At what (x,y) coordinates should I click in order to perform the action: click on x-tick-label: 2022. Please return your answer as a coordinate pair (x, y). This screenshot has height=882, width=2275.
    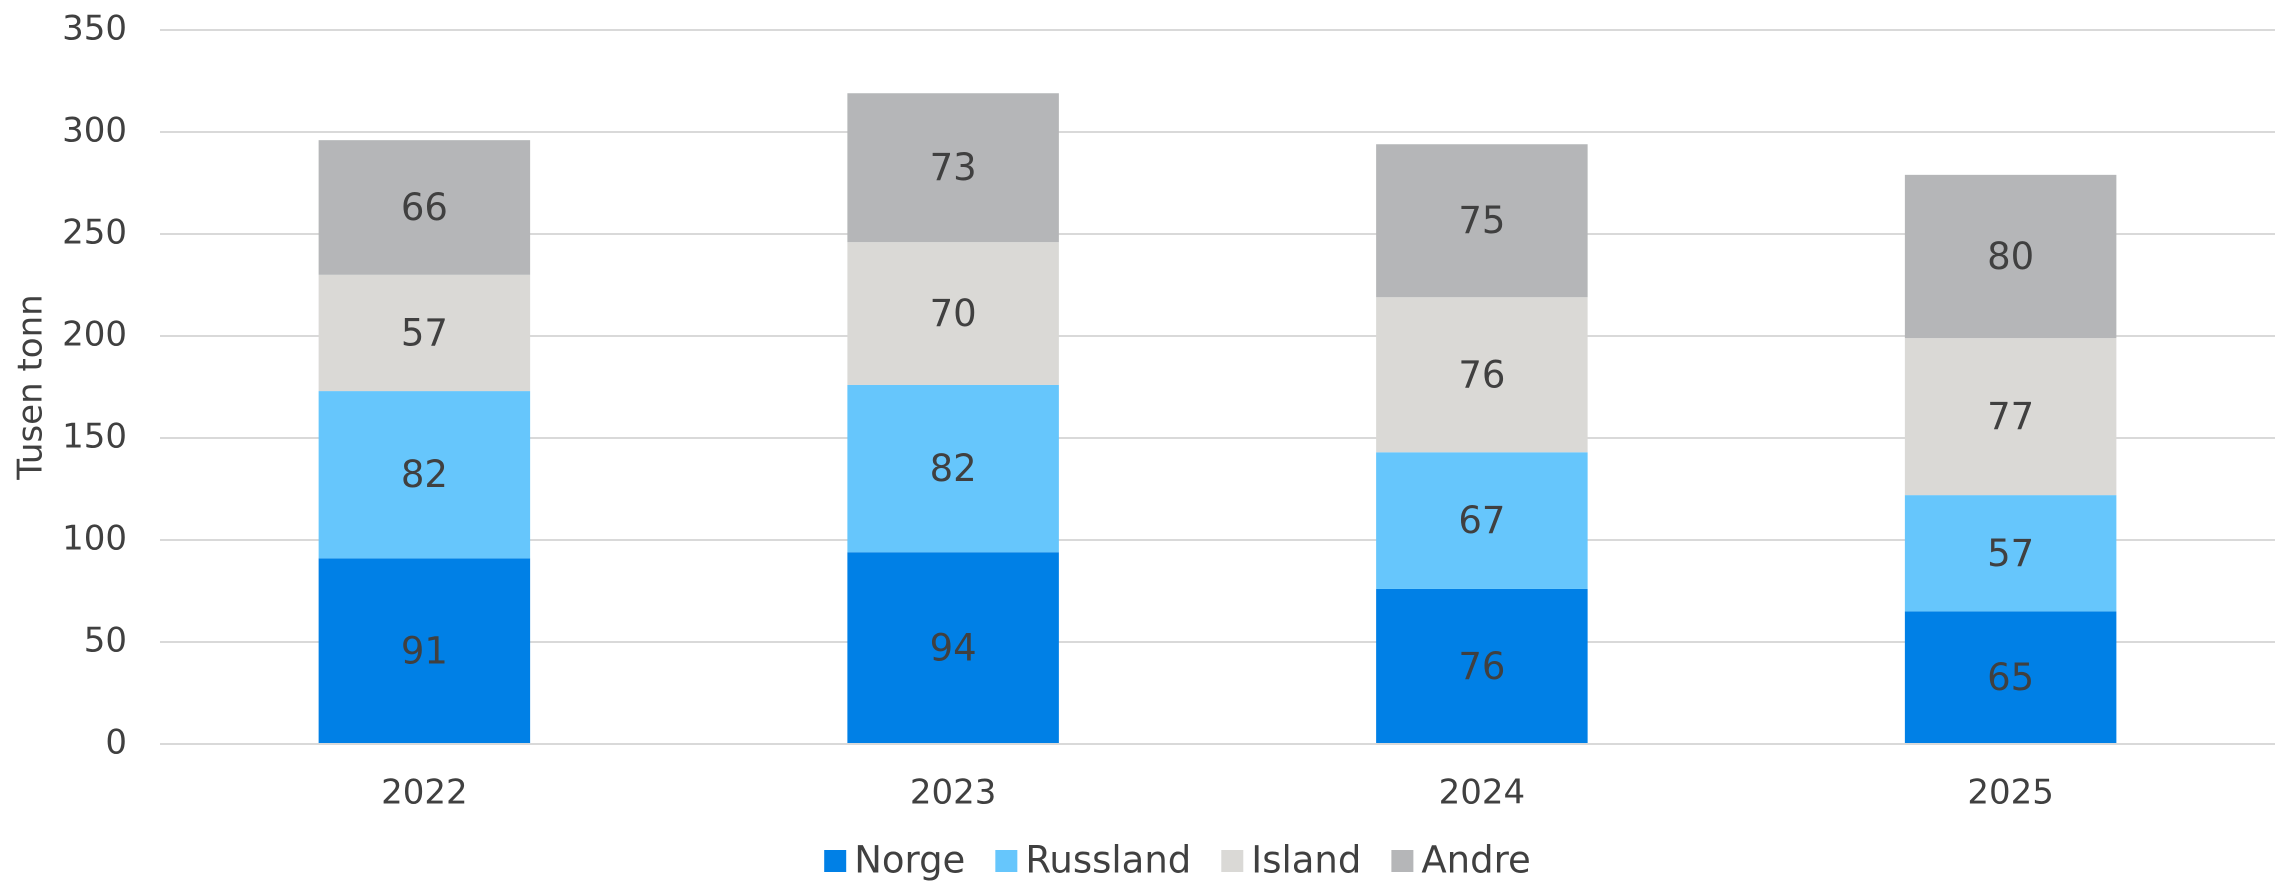
    Looking at the image, I should click on (424, 793).